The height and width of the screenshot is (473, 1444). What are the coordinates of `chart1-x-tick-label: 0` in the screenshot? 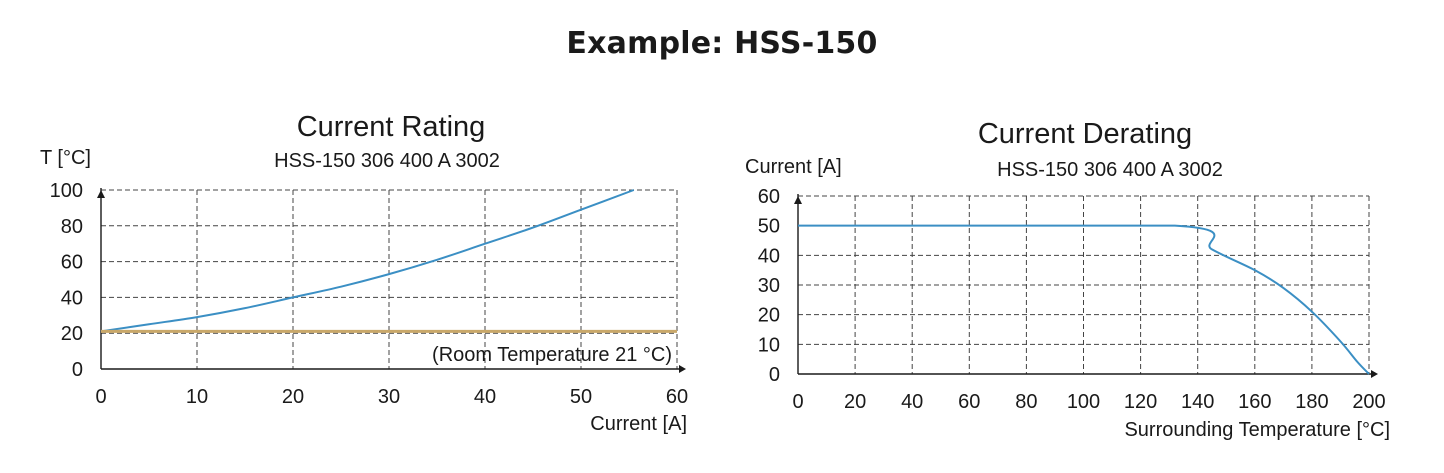 It's located at (100, 397).